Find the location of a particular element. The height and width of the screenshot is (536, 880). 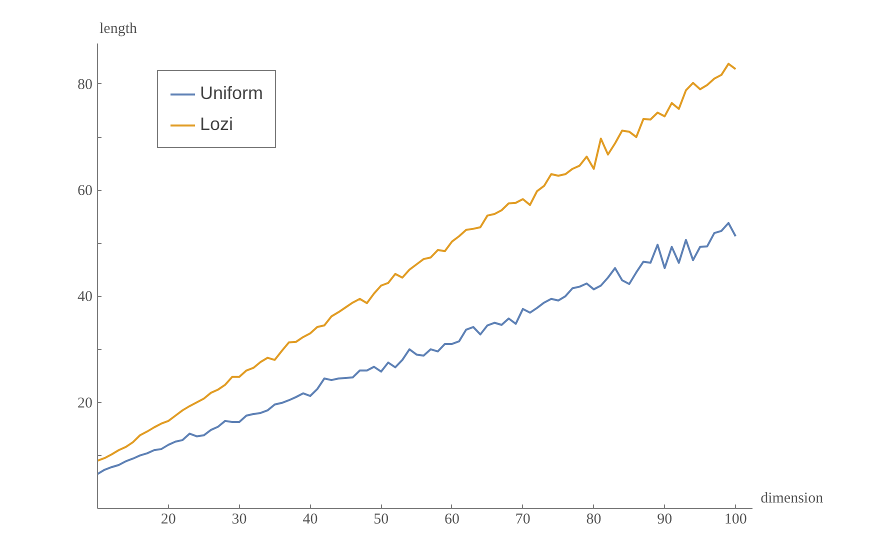

y-axis-title: length is located at coordinates (119, 29).